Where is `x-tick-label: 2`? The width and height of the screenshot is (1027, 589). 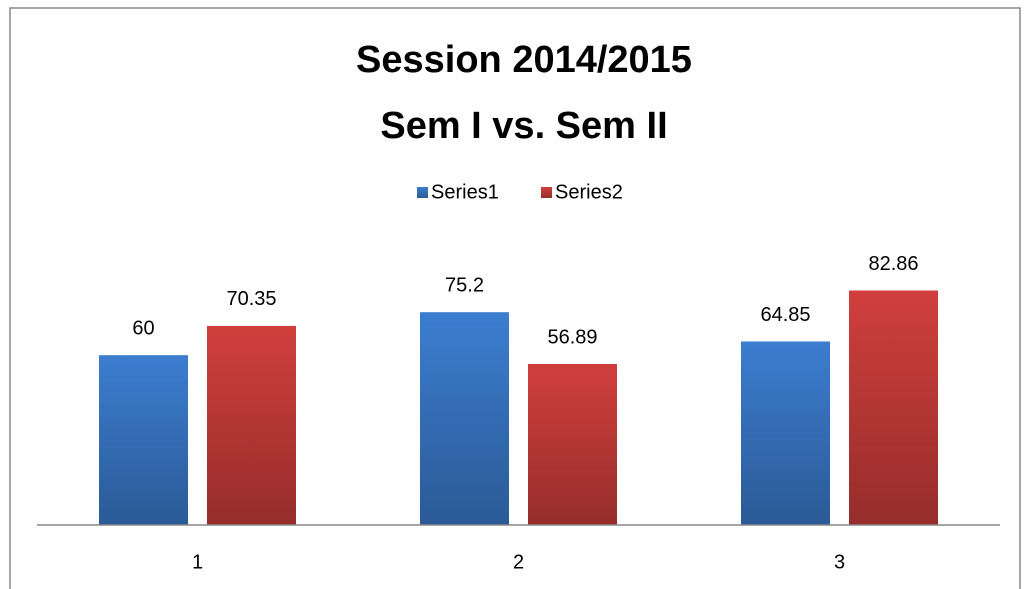 x-tick-label: 2 is located at coordinates (518, 562).